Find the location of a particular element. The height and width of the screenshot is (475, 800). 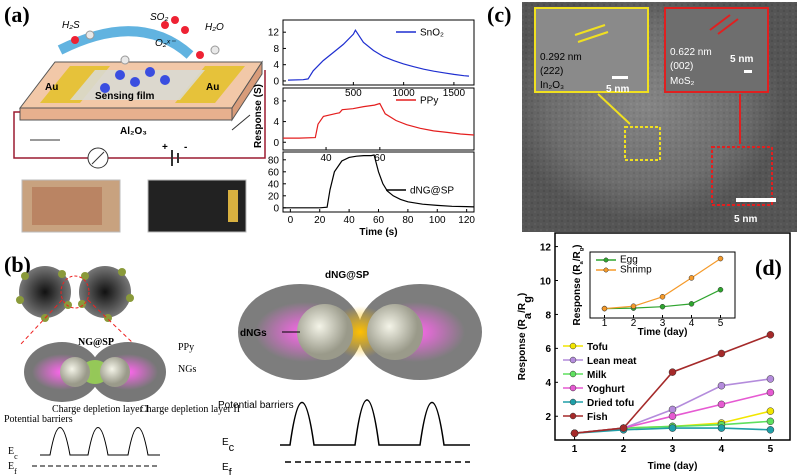

y-tick-label: 12 is located at coordinates (546, 247).